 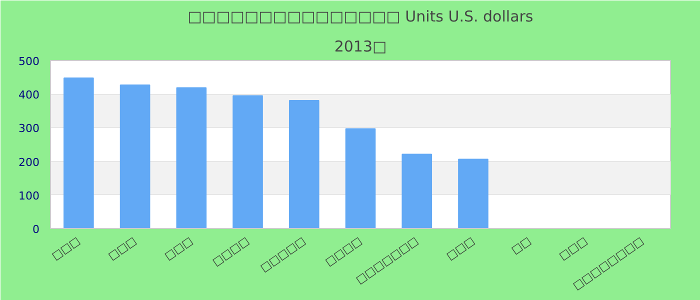 What do you see at coordinates (36, 229) in the screenshot?
I see `y-tick-label: 0` at bounding box center [36, 229].